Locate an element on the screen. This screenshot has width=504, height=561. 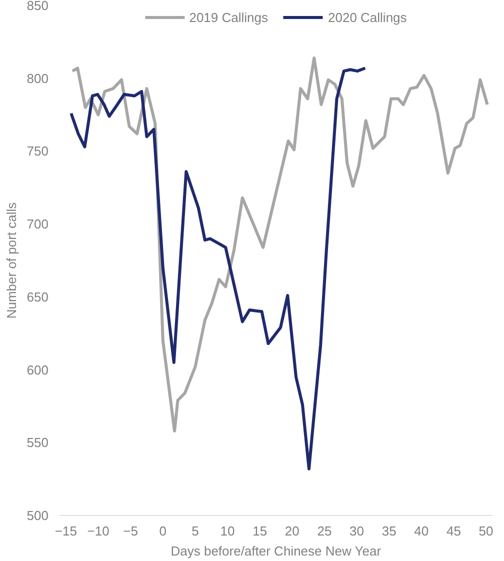
x-tick-label: 40 is located at coordinates (421, 531).